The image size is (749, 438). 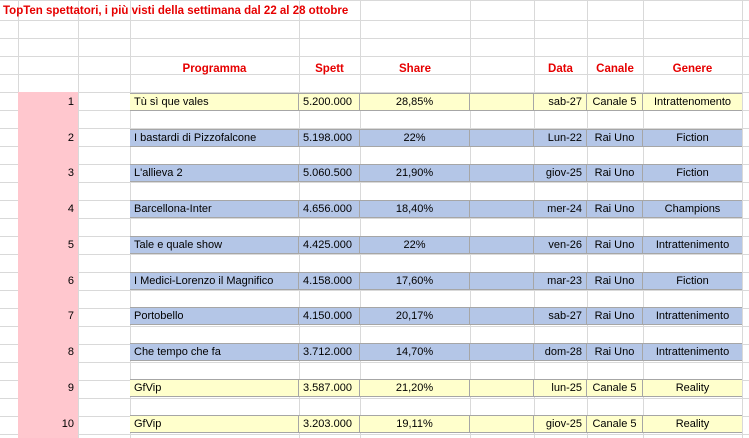 What do you see at coordinates (214, 138) in the screenshot?
I see `cell-programma: I bastardi di Pizzofalcone` at bounding box center [214, 138].